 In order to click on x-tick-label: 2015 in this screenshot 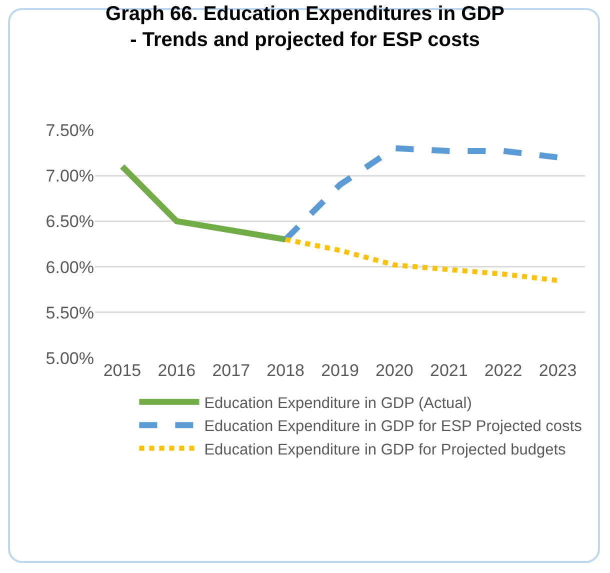, I will do `click(122, 370)`.